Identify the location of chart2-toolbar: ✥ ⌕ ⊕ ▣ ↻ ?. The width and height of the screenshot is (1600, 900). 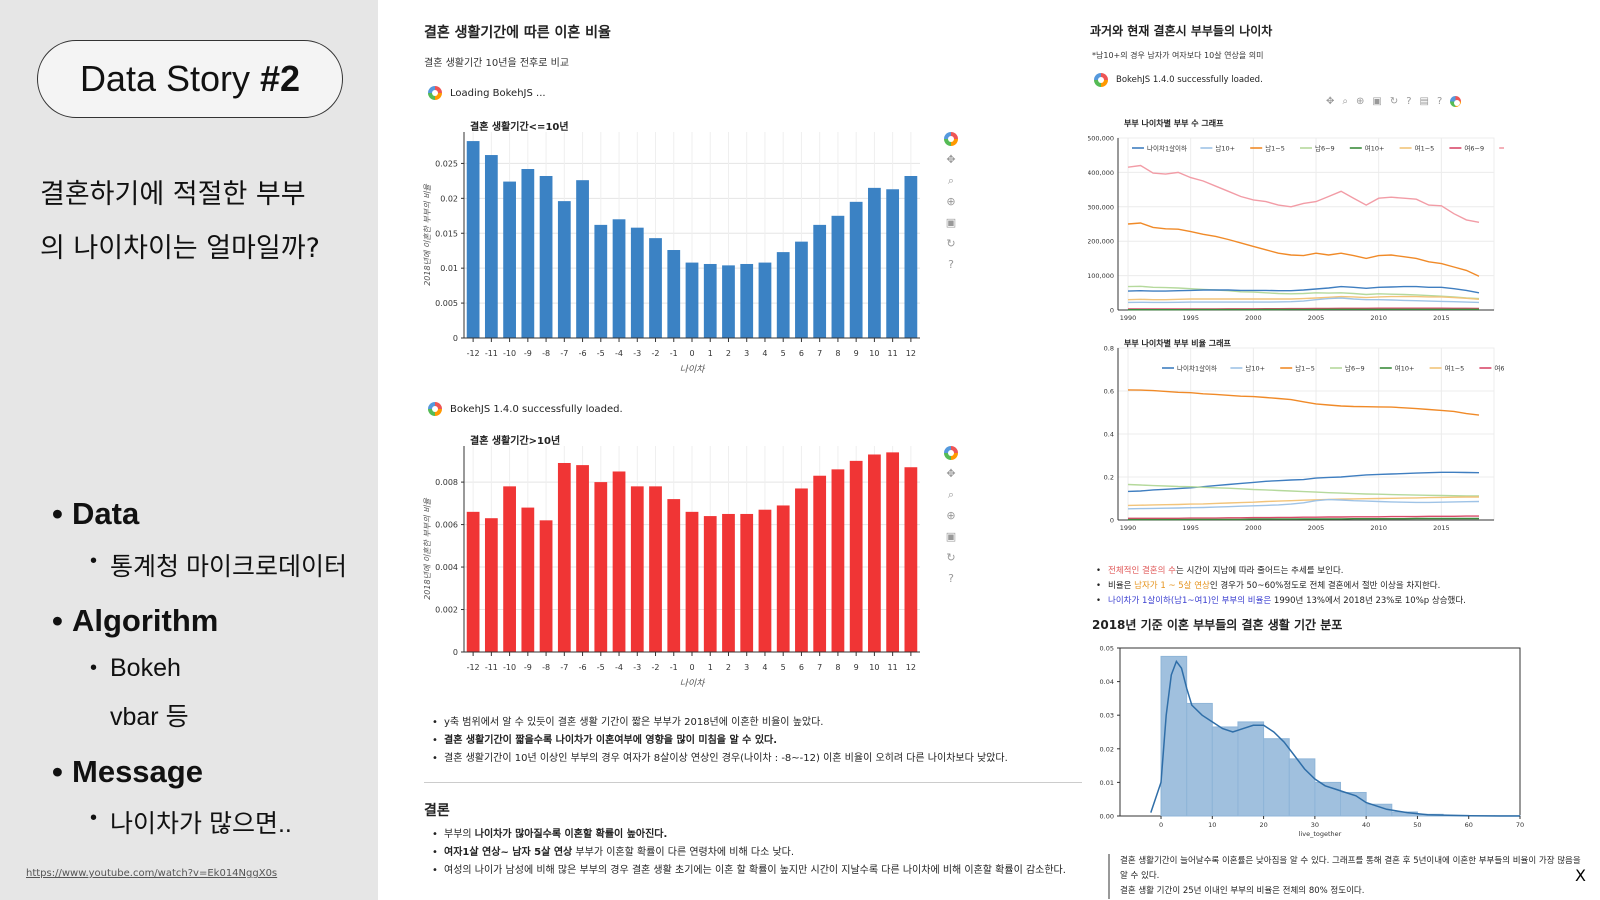
(951, 516).